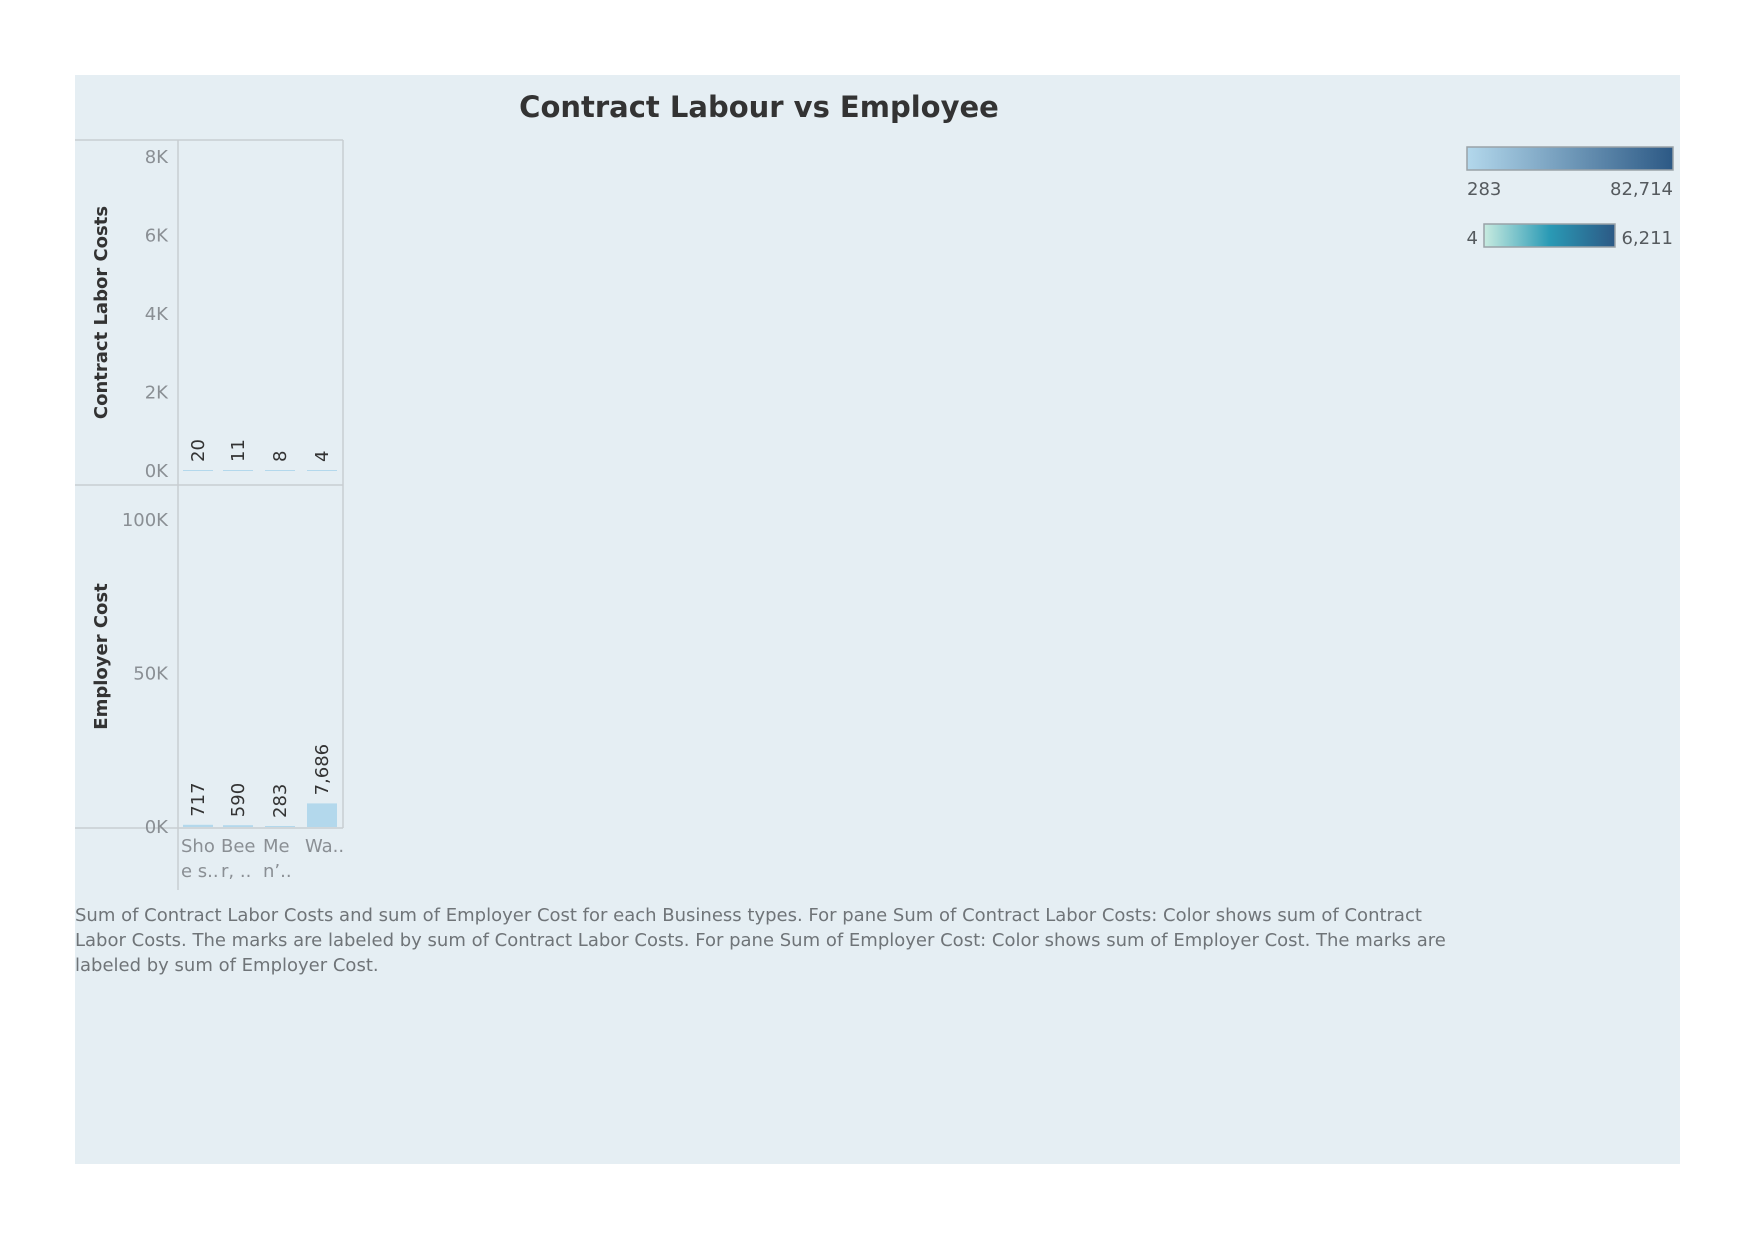 The width and height of the screenshot is (1755, 1240). What do you see at coordinates (157, 236) in the screenshot?
I see `y-tick-label: 6K` at bounding box center [157, 236].